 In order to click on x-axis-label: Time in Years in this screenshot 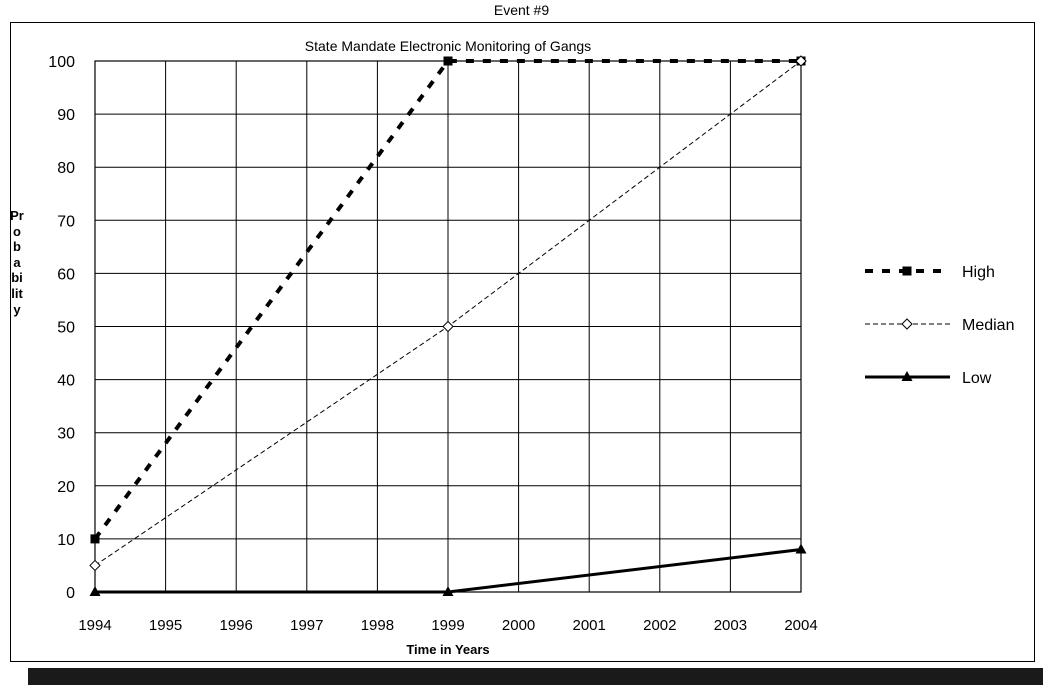, I will do `click(448, 649)`.